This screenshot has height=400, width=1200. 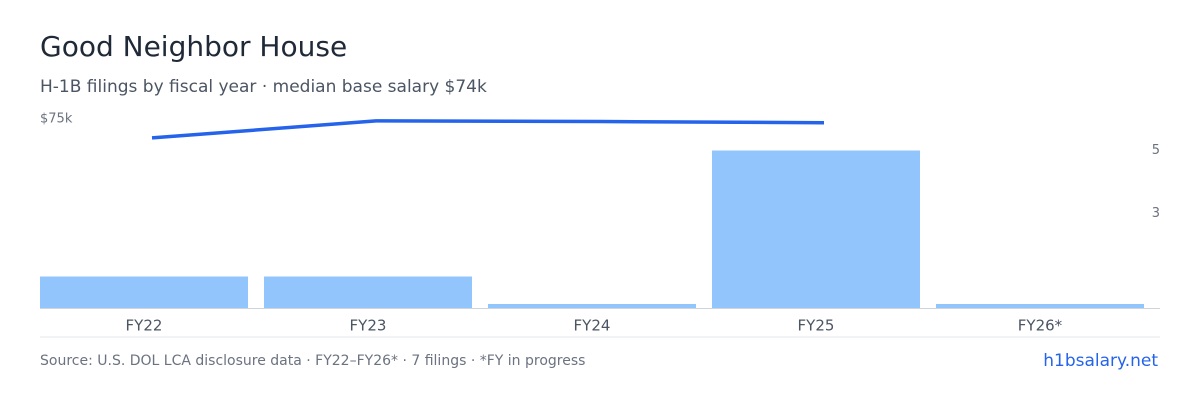 I want to click on x-tick-label: FY26*, so click(x=1040, y=326).